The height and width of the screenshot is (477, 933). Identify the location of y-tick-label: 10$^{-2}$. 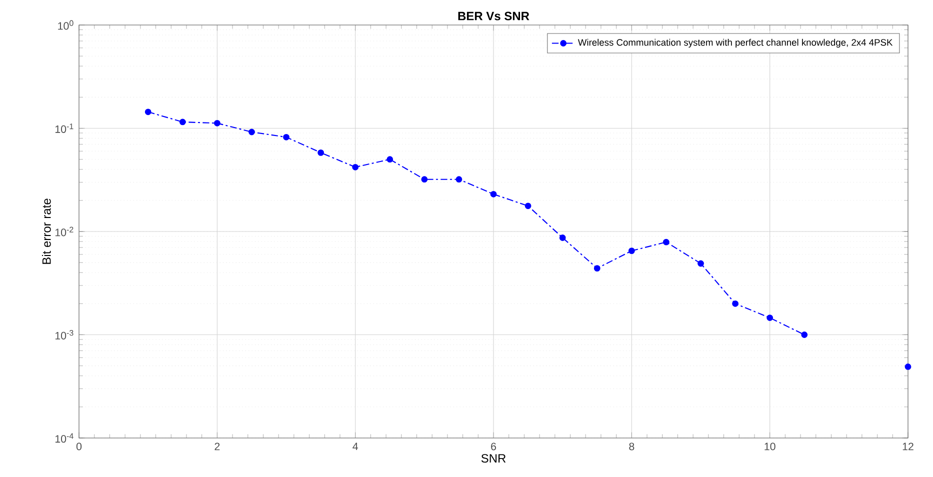
(64, 231).